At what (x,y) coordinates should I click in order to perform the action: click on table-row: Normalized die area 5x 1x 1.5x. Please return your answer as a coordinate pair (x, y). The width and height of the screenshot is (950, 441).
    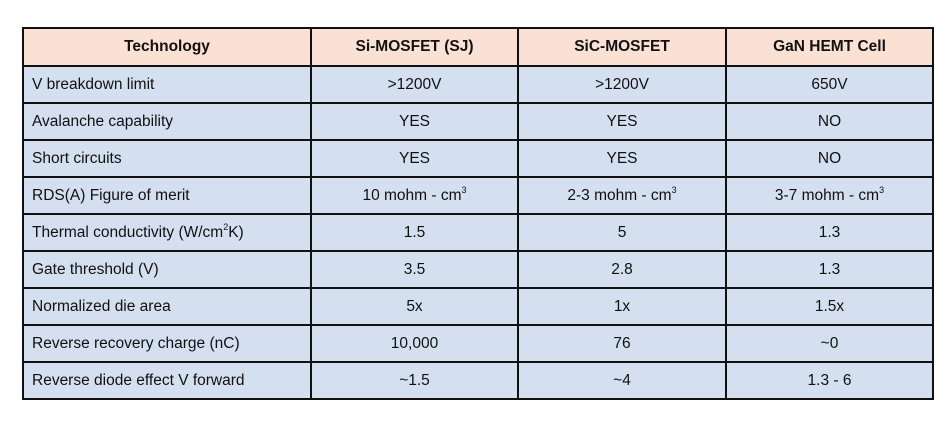
    Looking at the image, I should click on (478, 306).